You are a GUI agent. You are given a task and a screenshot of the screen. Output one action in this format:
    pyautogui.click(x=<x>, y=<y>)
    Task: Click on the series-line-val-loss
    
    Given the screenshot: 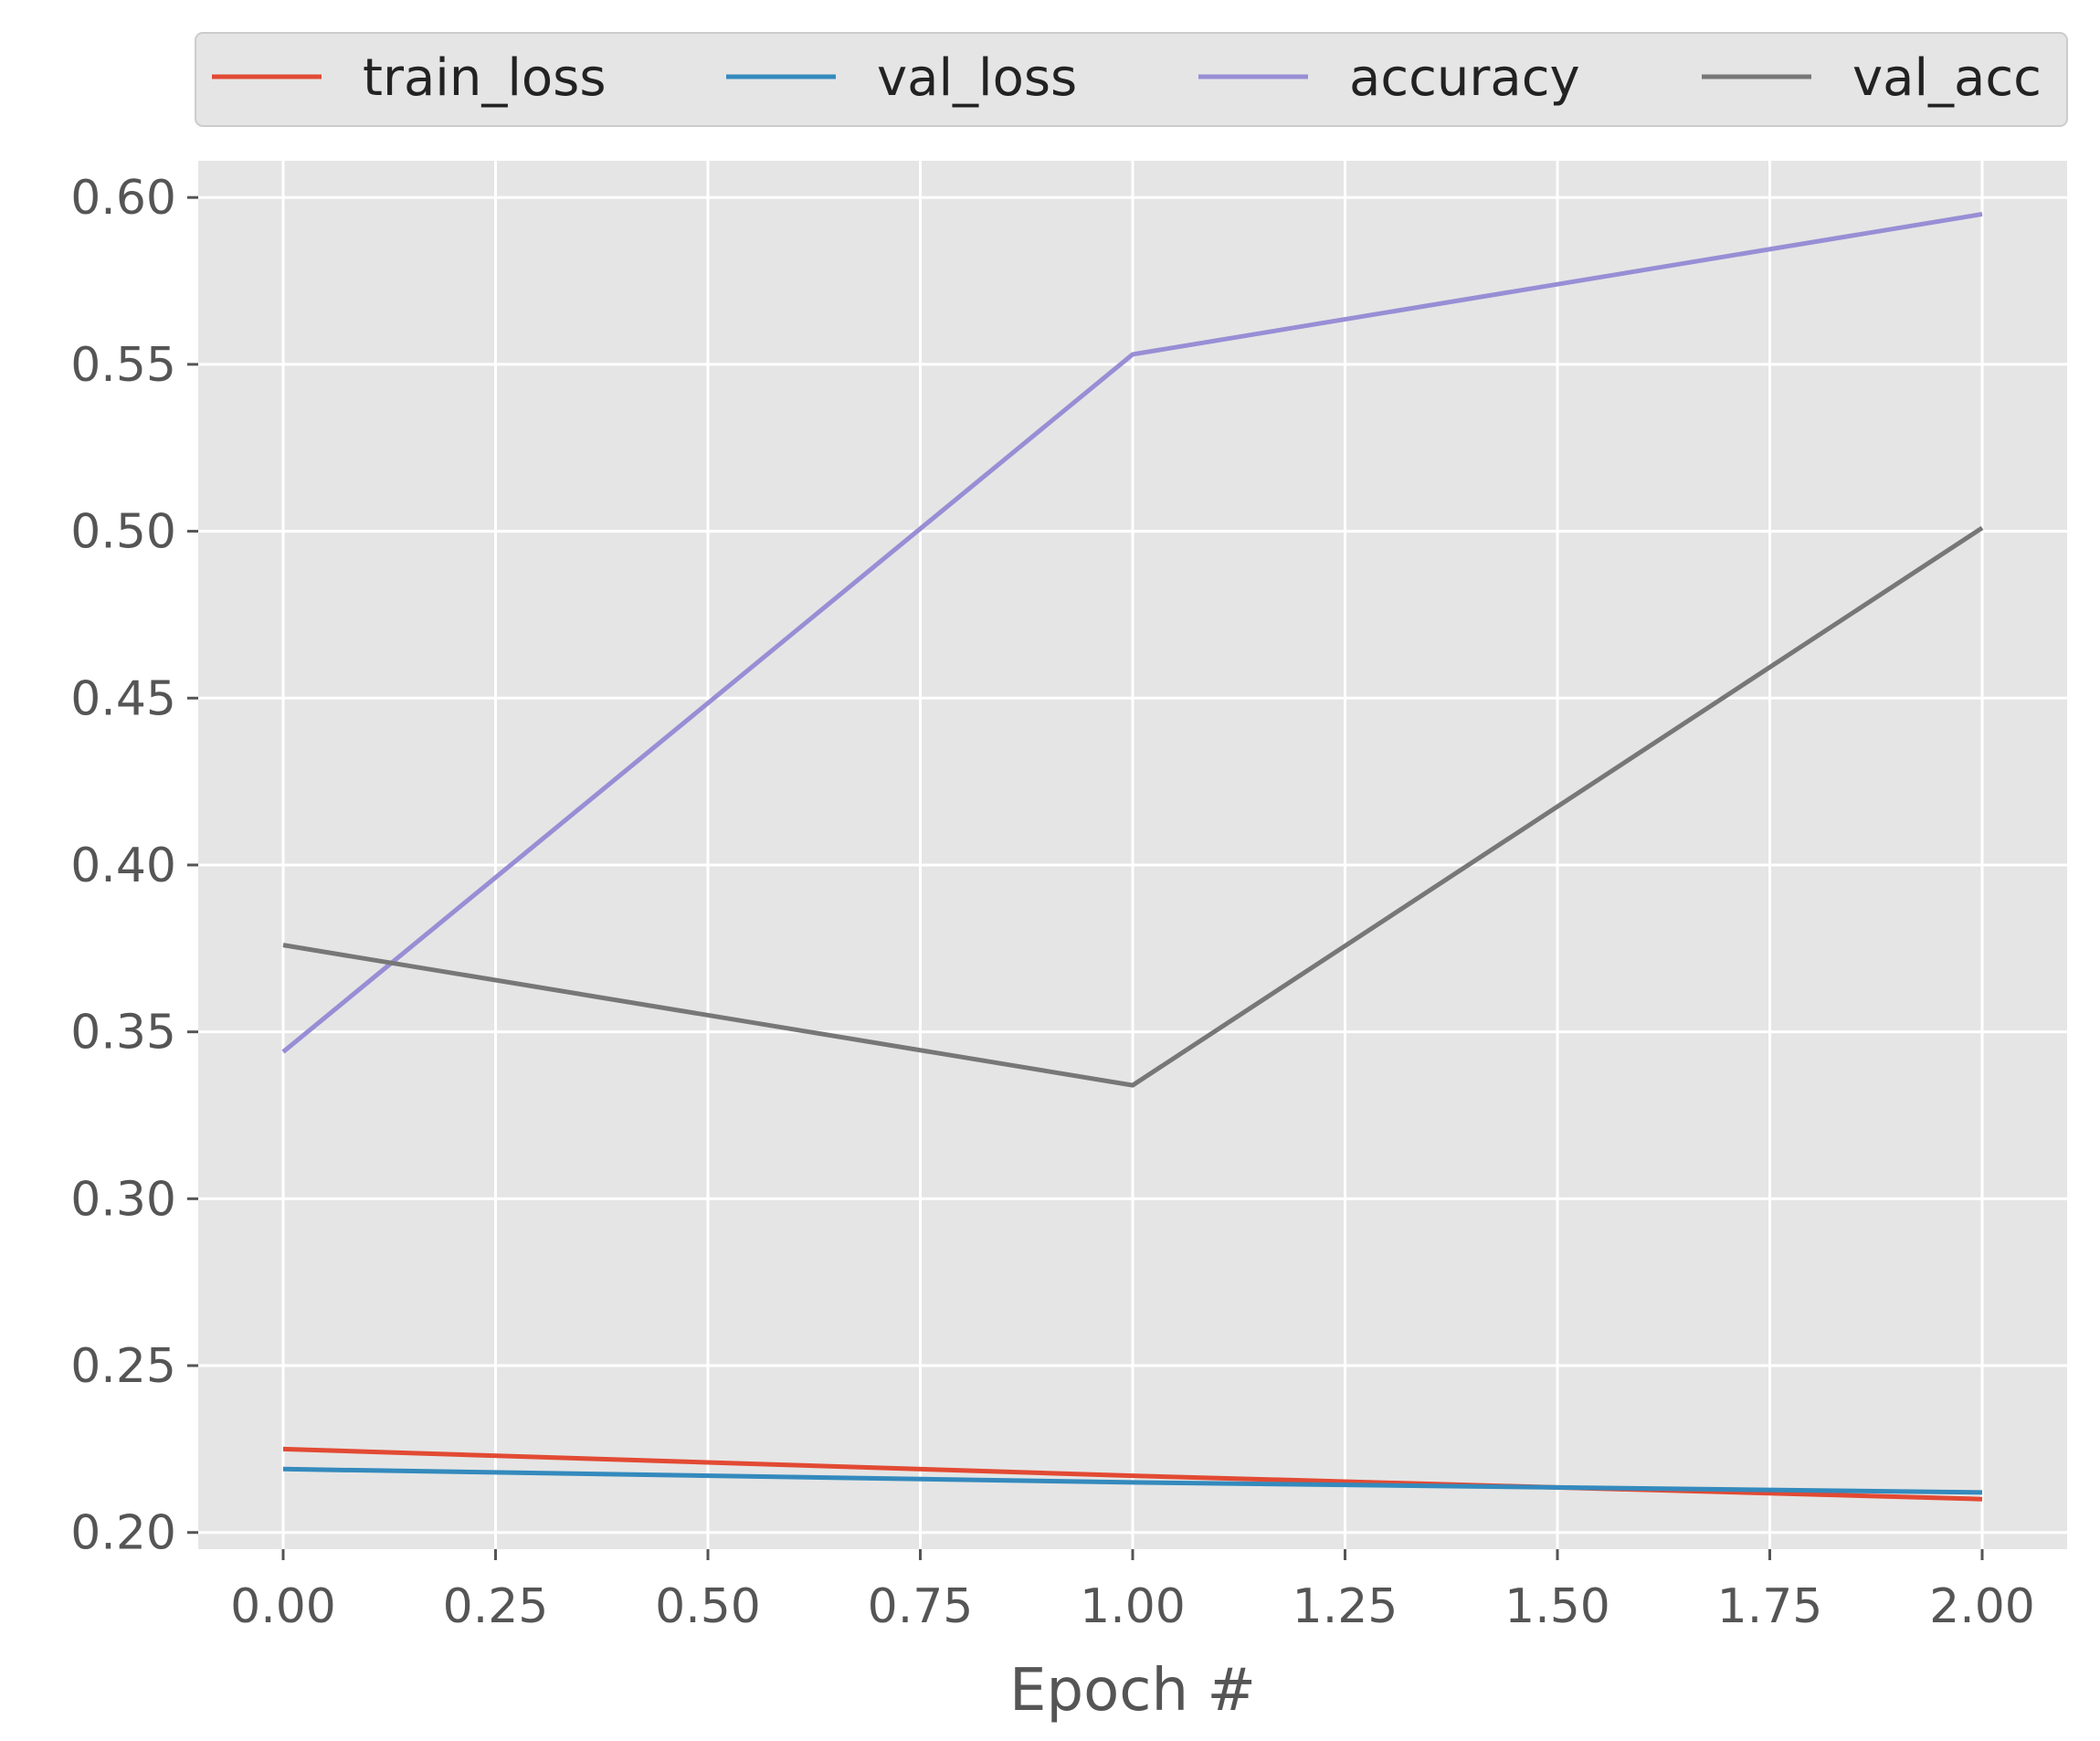 What is the action you would take?
    pyautogui.click(x=1133, y=1480)
    